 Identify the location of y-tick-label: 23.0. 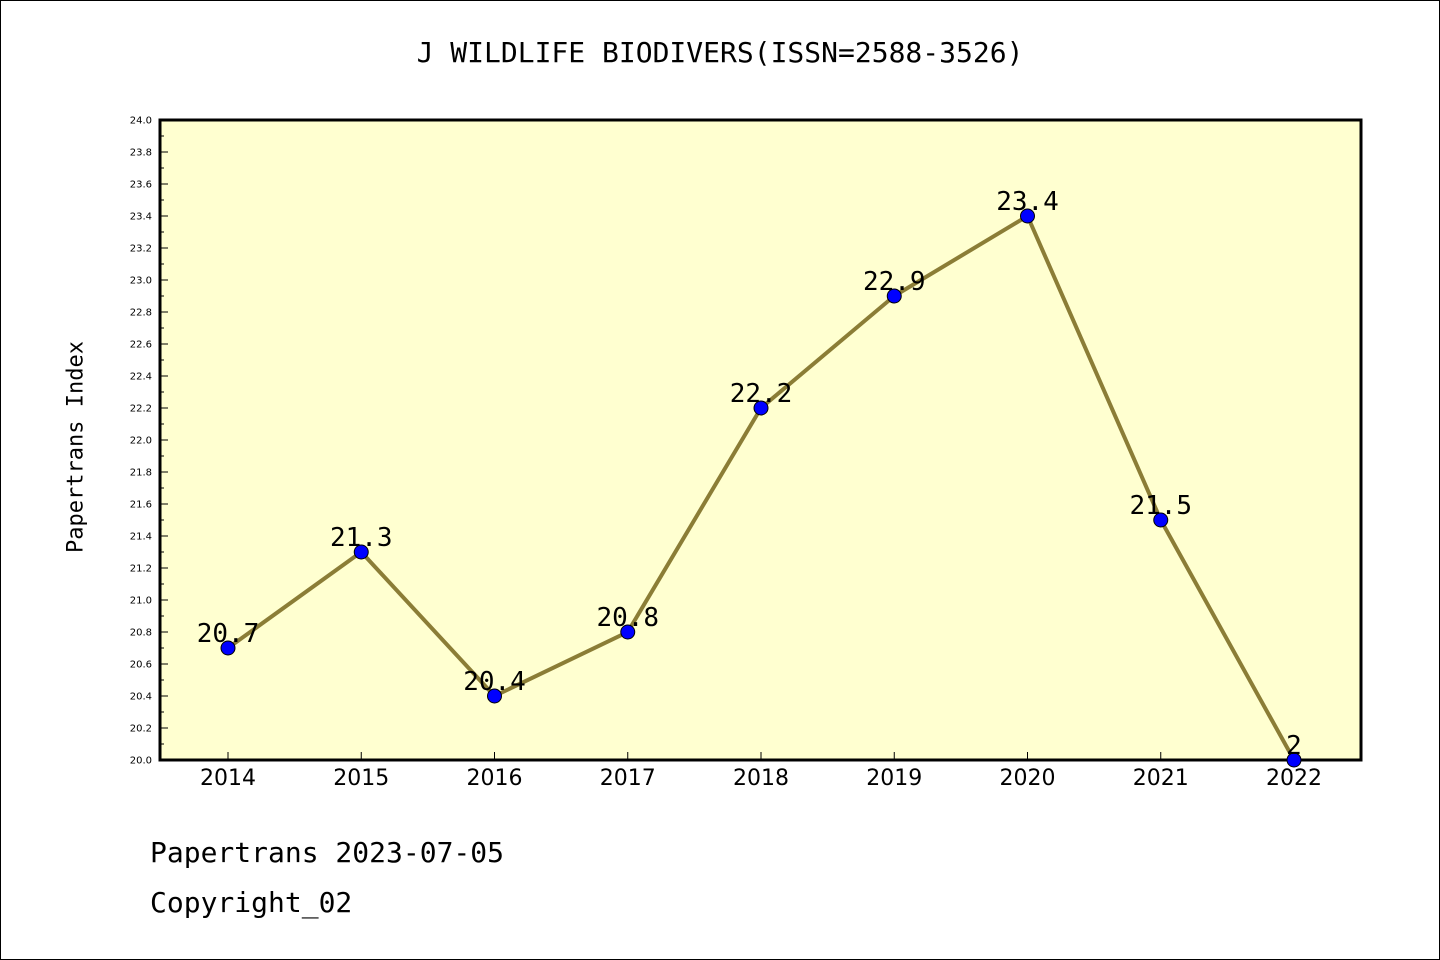
(141, 281).